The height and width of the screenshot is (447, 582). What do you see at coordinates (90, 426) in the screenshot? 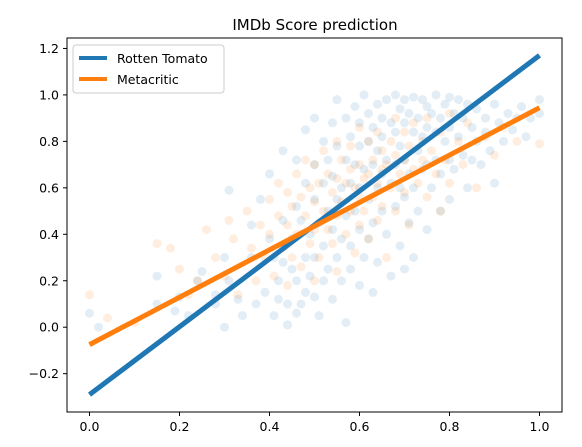
I see `x-tick-label-0: 0.0` at bounding box center [90, 426].